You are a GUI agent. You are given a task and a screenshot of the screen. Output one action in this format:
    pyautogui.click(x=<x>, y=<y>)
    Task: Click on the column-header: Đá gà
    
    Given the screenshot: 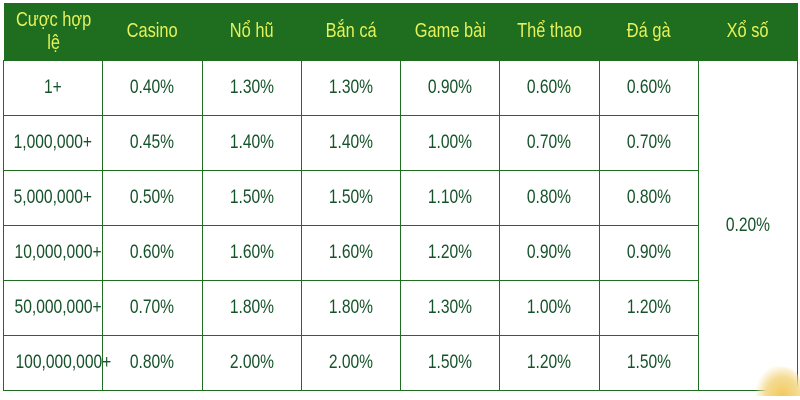 What is the action you would take?
    pyautogui.click(x=649, y=32)
    